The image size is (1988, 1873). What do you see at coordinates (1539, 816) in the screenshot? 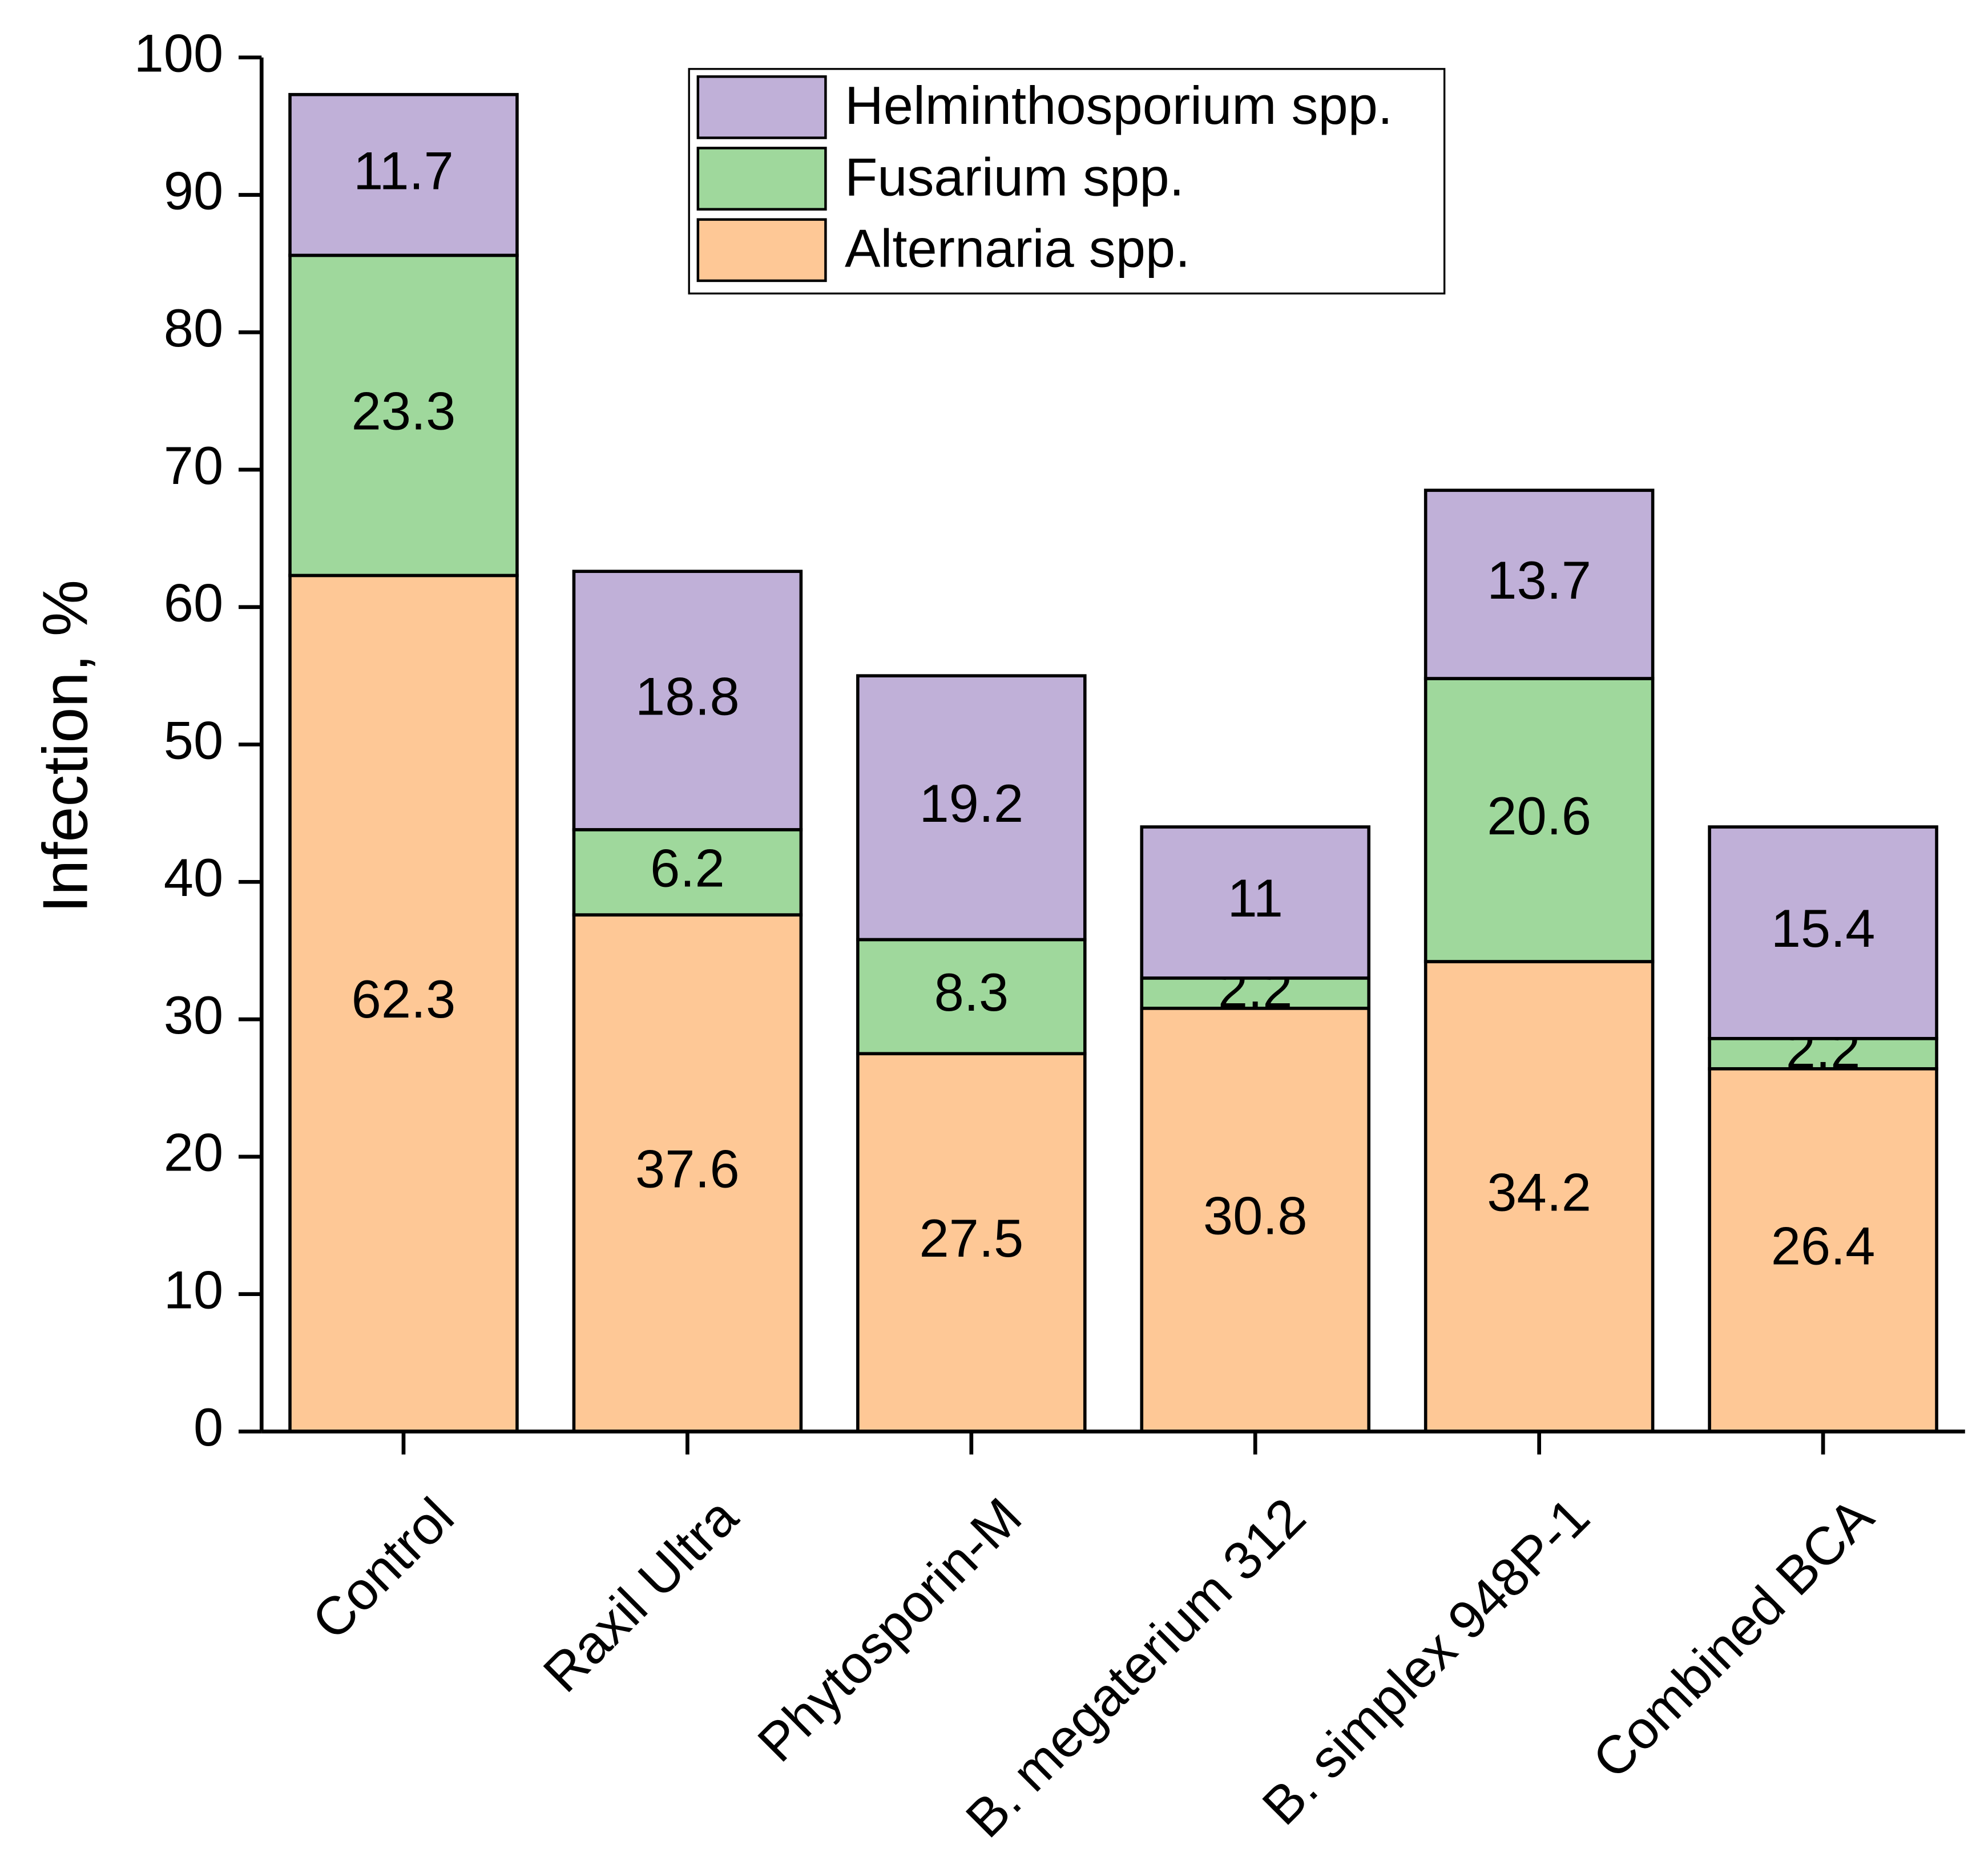
I see `data-label: 20.6` at bounding box center [1539, 816].